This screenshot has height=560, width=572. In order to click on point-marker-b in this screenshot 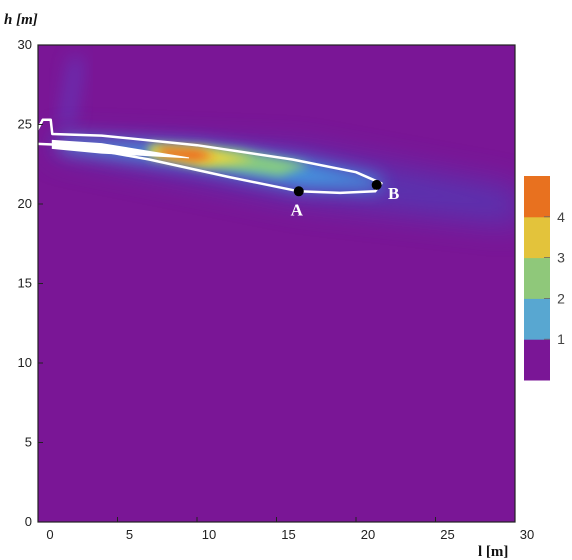, I will do `click(376, 184)`.